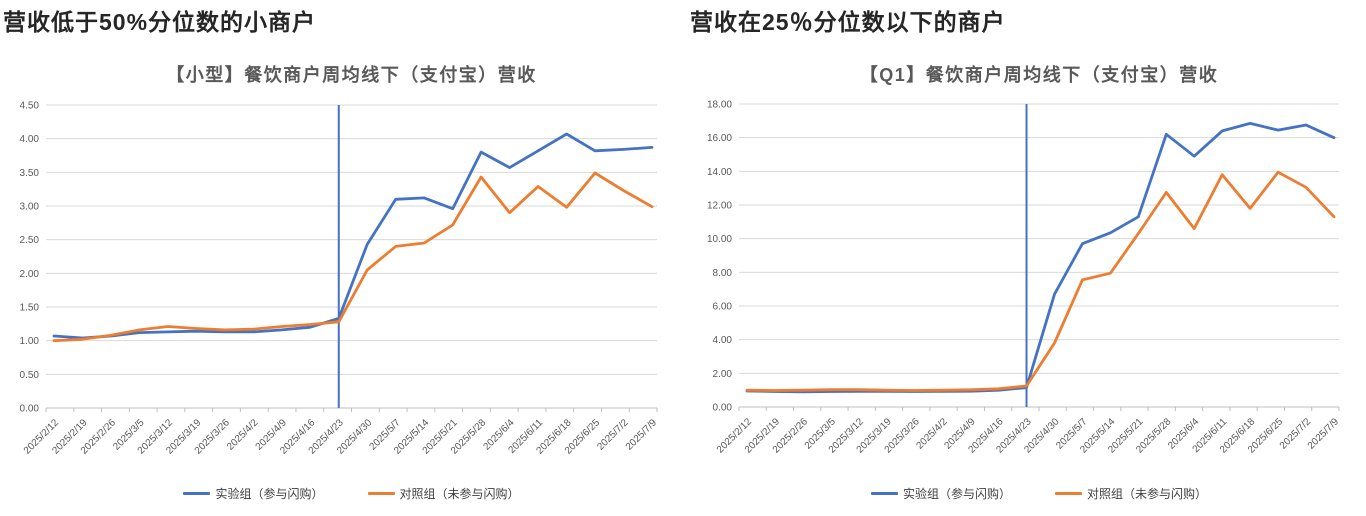  I want to click on chart-title-left: 【小型】餐饮商户周均线下（支付宝）营收, so click(351, 75).